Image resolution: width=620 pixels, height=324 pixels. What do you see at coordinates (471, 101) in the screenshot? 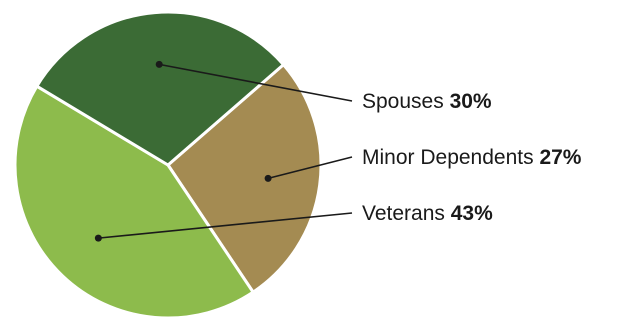
I see `slice-value-label: 30%` at bounding box center [471, 101].